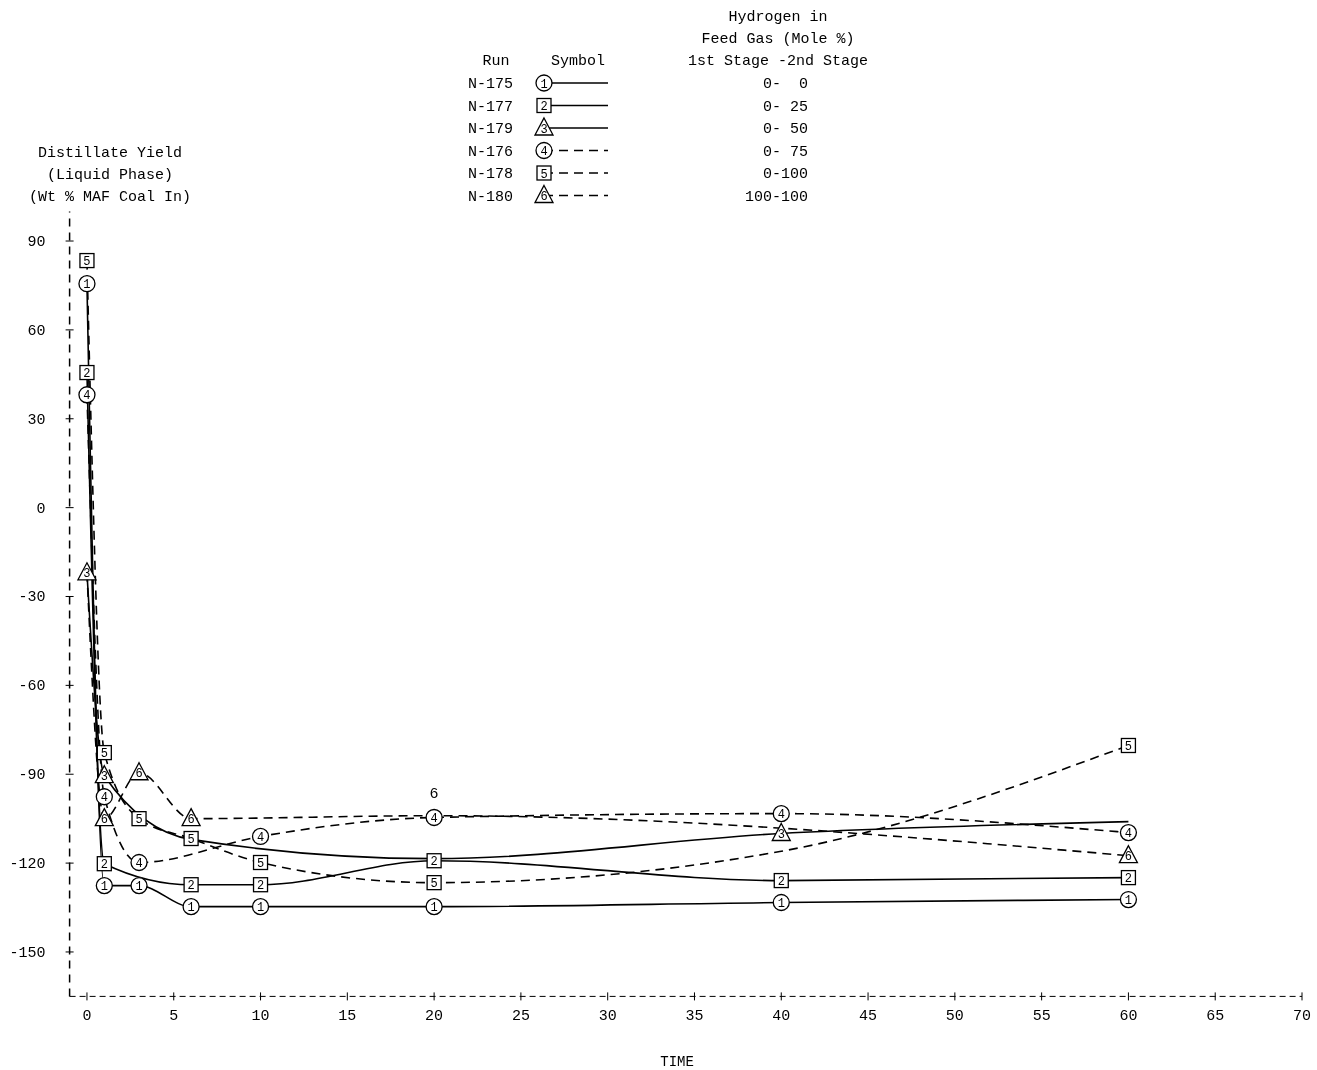 The image size is (1317, 1070). Describe the element at coordinates (578, 61) in the screenshot. I see `text: Symbol` at that location.